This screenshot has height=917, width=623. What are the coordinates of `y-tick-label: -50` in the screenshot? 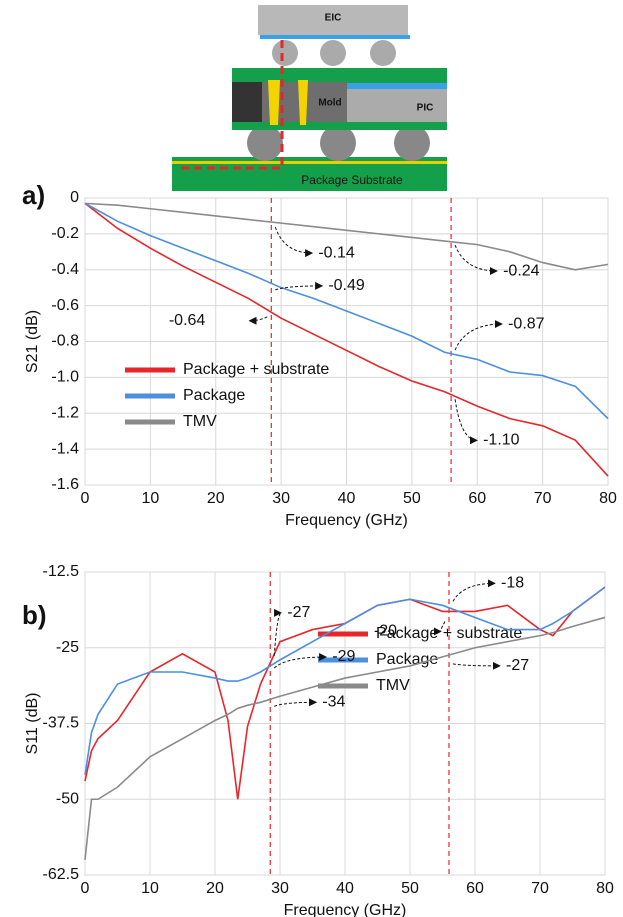 It's located at (67, 798).